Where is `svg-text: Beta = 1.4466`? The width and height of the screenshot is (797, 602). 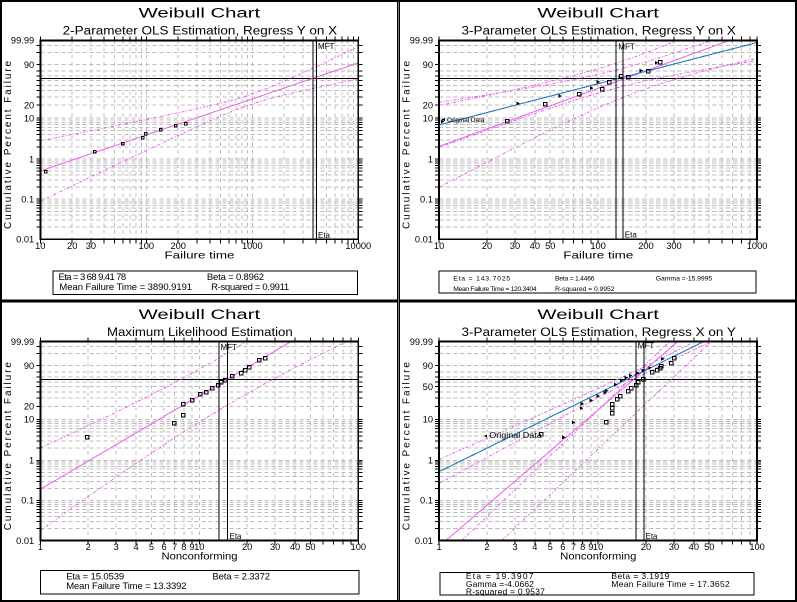
svg-text: Beta = 1.4466 is located at coordinates (575, 278).